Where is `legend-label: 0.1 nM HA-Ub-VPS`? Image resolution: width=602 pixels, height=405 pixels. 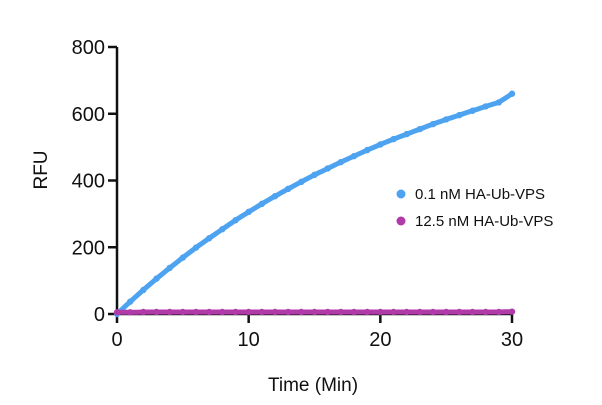 legend-label: 0.1 nM HA-Ub-VPS is located at coordinates (480, 194).